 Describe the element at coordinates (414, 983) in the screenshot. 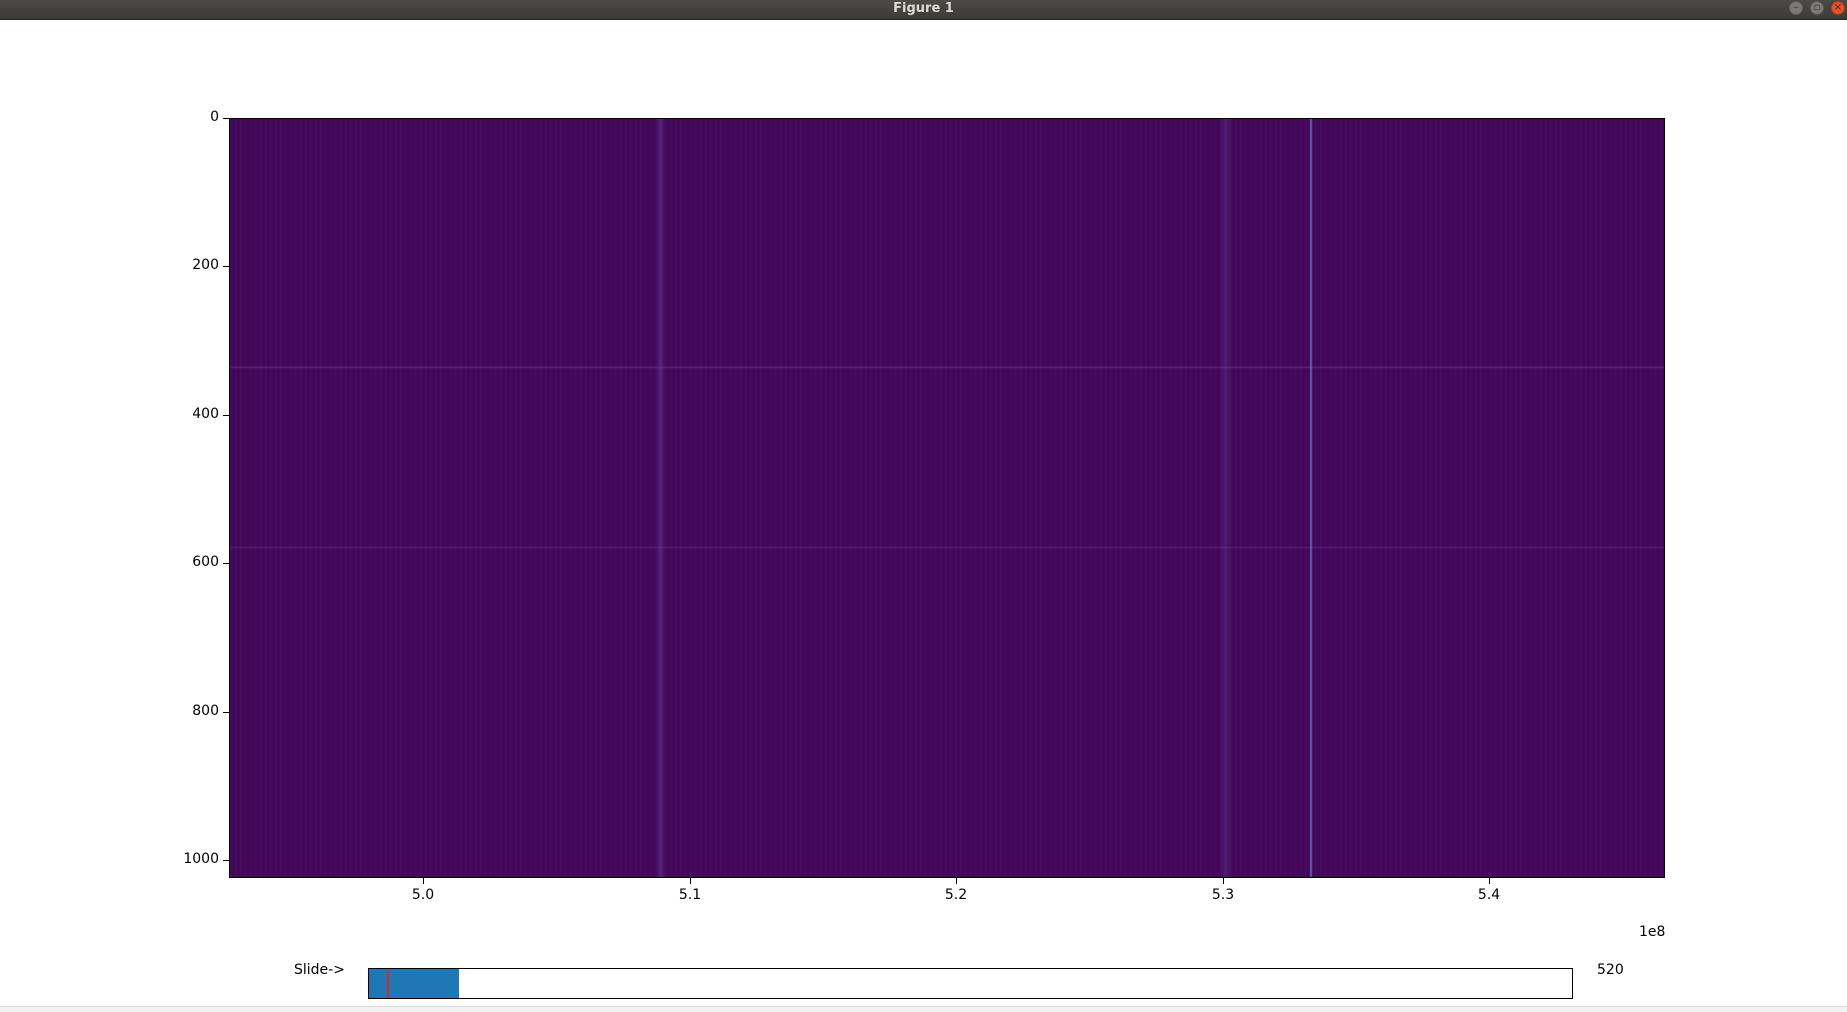

I see `slider-fill` at that location.